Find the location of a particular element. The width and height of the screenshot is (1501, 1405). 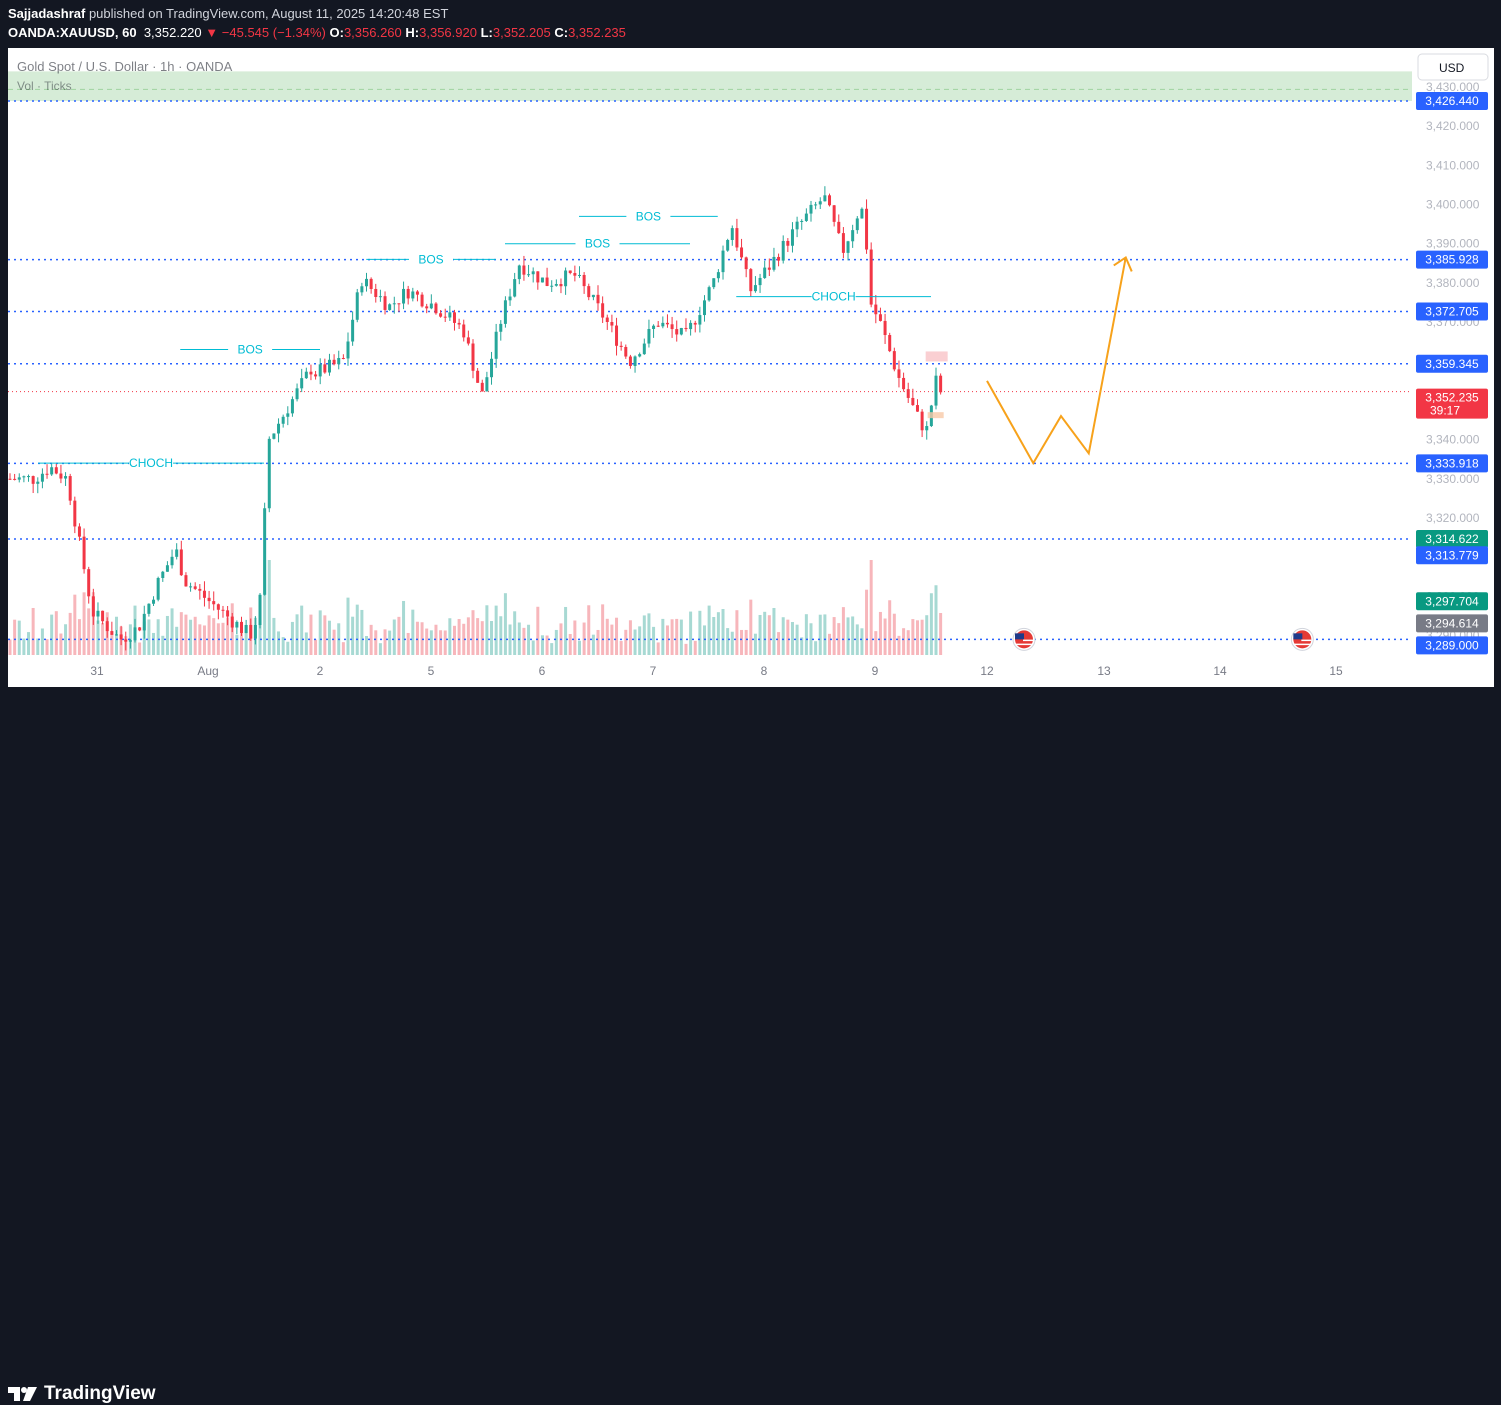

currency-button-label: USD is located at coordinates (1452, 68).